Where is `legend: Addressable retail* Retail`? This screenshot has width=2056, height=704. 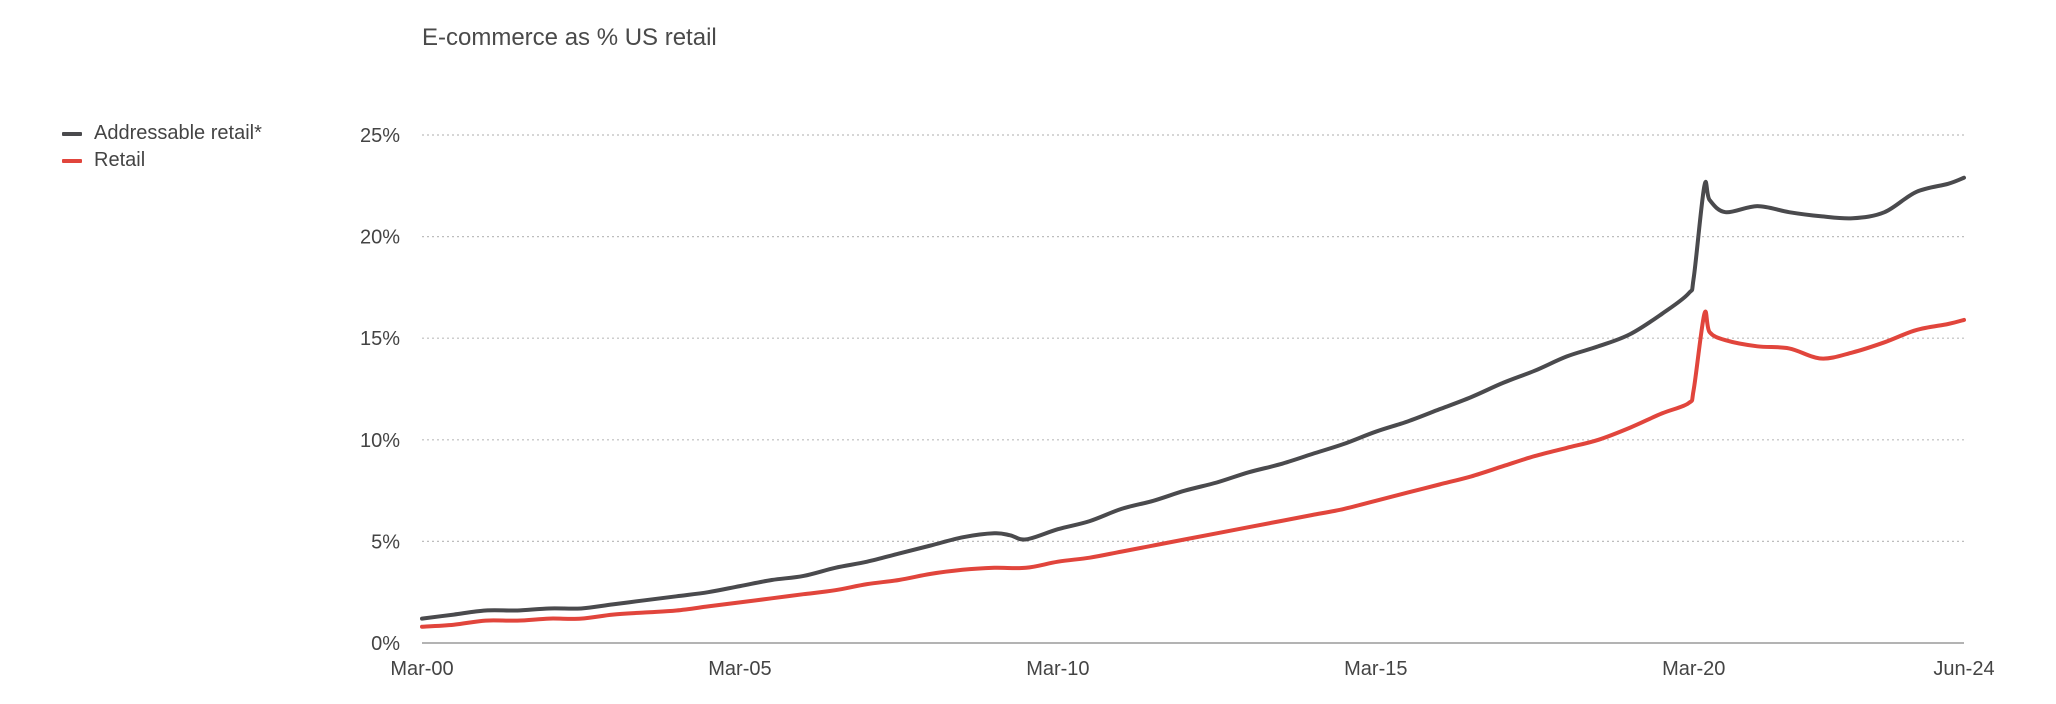
legend: Addressable retail* Retail is located at coordinates (162, 147).